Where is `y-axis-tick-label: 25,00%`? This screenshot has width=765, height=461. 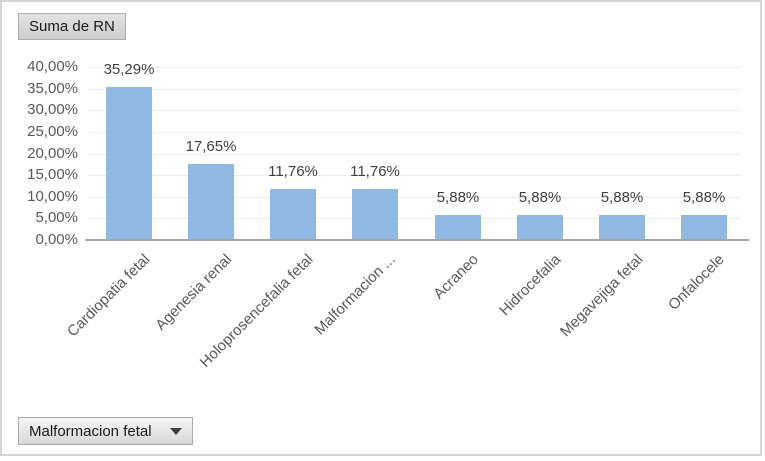 y-axis-tick-label: 25,00% is located at coordinates (52, 131).